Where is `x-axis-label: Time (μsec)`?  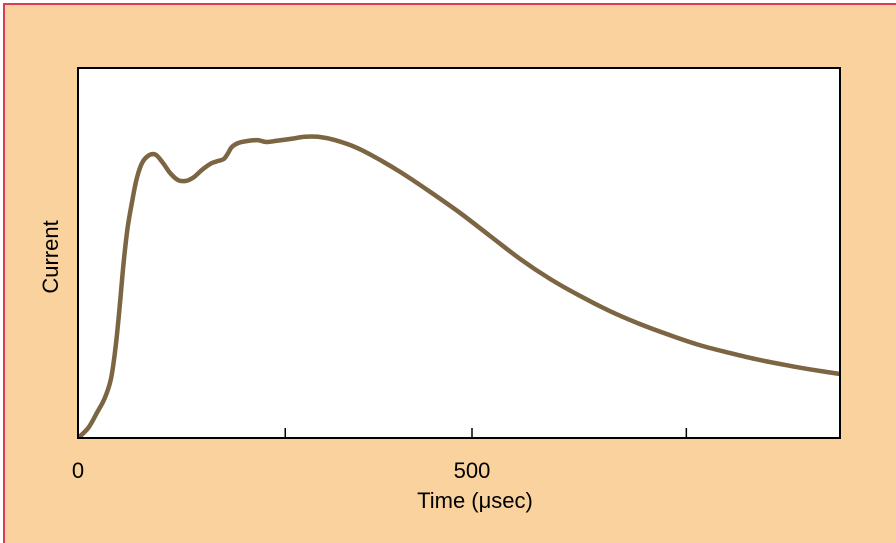 x-axis-label: Time (μsec) is located at coordinates (475, 500).